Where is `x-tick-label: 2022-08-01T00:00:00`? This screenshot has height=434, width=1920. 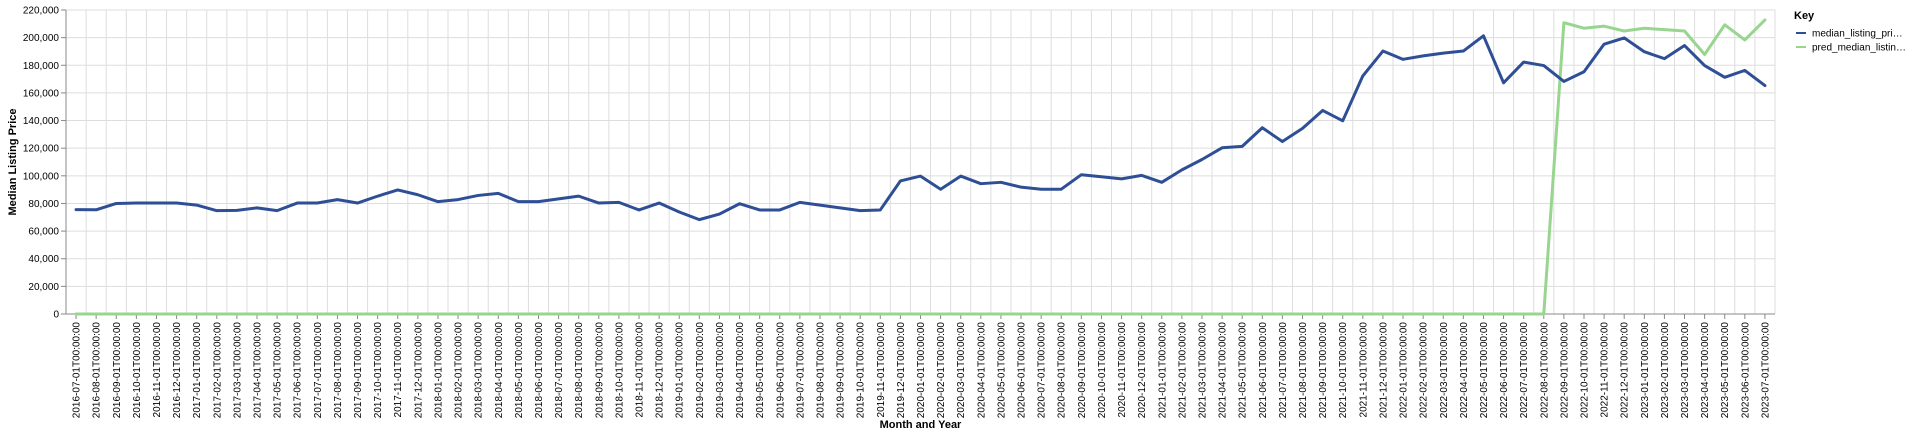
x-tick-label: 2022-08-01T00:00:00 is located at coordinates (1544, 370).